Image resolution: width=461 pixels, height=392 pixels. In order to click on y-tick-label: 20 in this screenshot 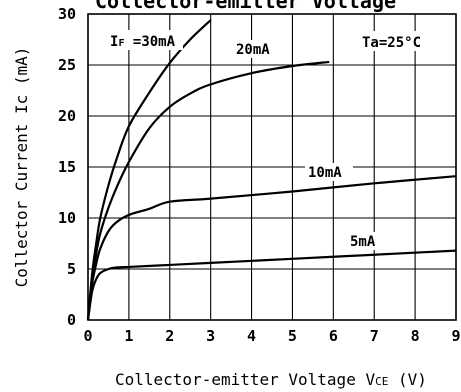, I will do `click(67, 116)`.